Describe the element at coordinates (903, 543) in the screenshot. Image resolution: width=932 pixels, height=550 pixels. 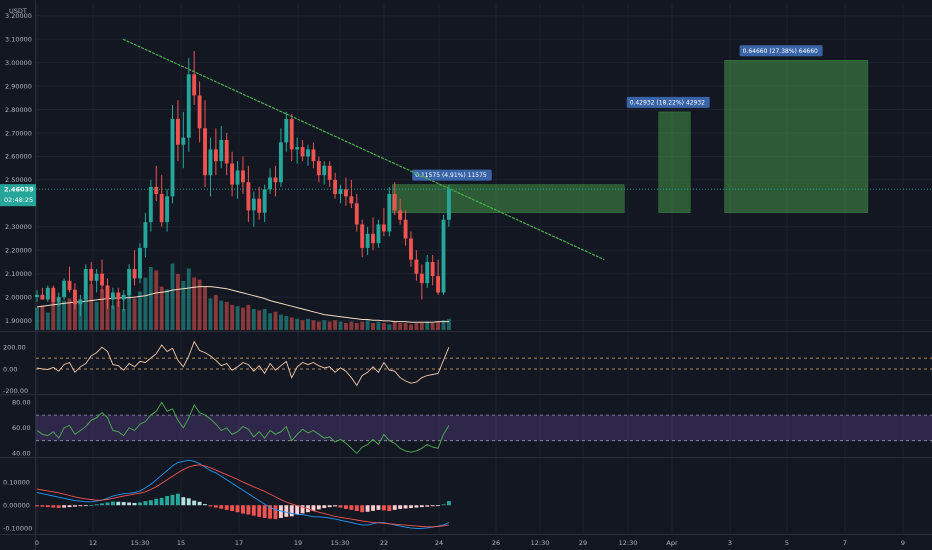
I see `time-tick-label: 9` at that location.